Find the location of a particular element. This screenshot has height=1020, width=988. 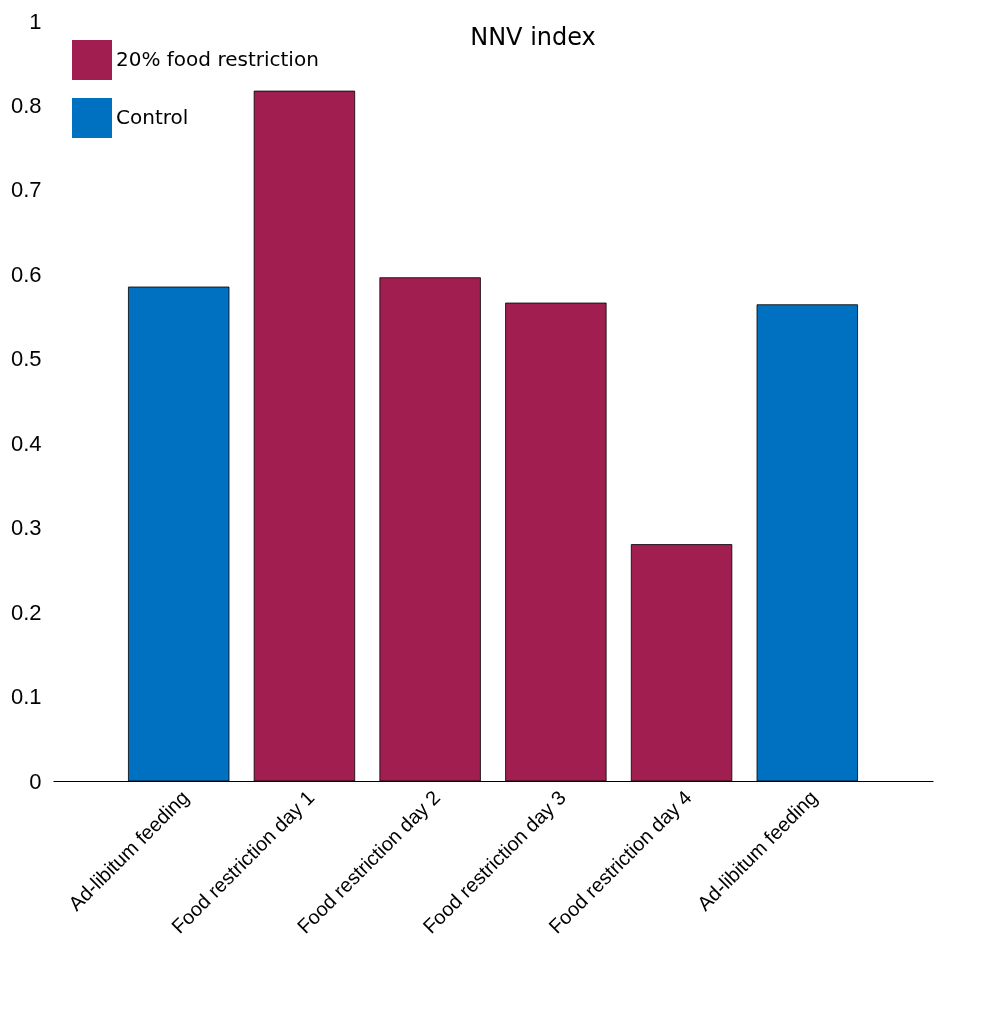

legend-label: 20% food restriction is located at coordinates (217, 59).